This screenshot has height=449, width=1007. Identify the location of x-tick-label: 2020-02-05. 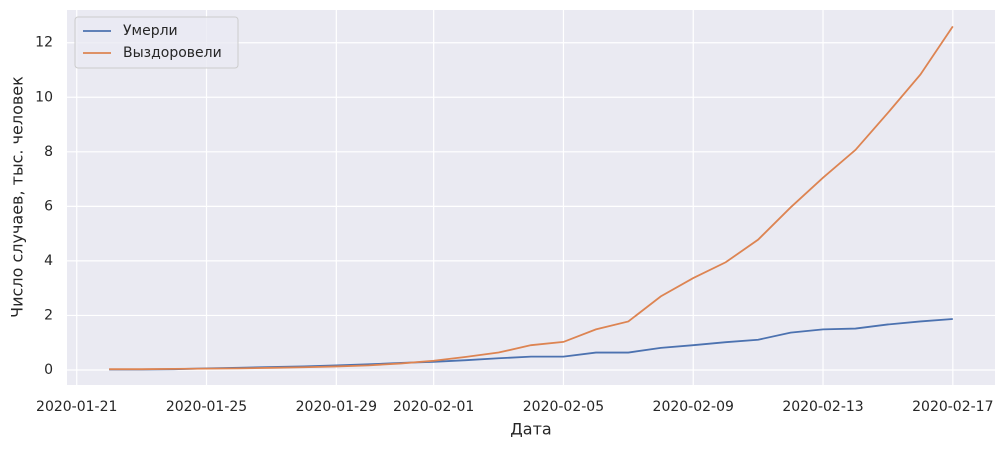
(563, 407).